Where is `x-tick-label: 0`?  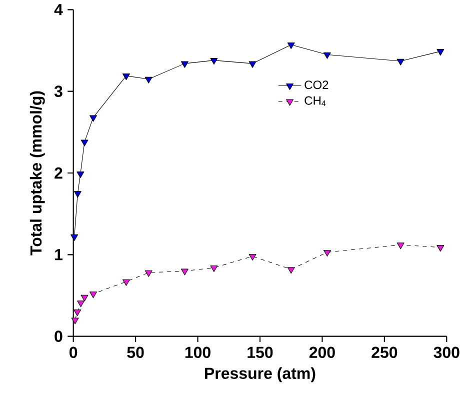
x-tick-label: 0 is located at coordinates (74, 352).